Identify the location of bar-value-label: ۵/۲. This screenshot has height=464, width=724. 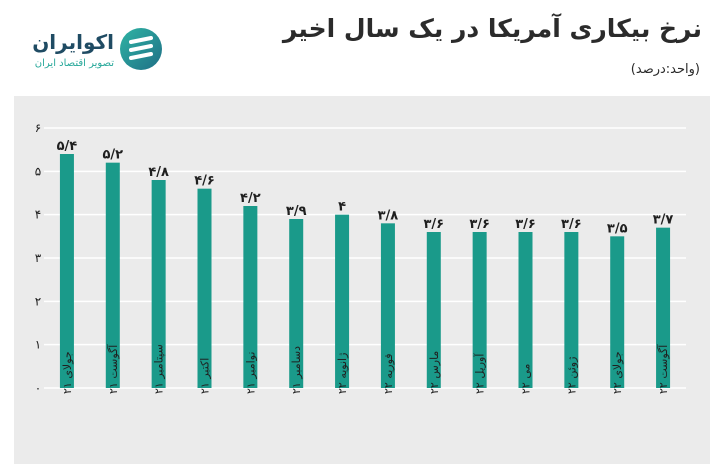
(112, 155).